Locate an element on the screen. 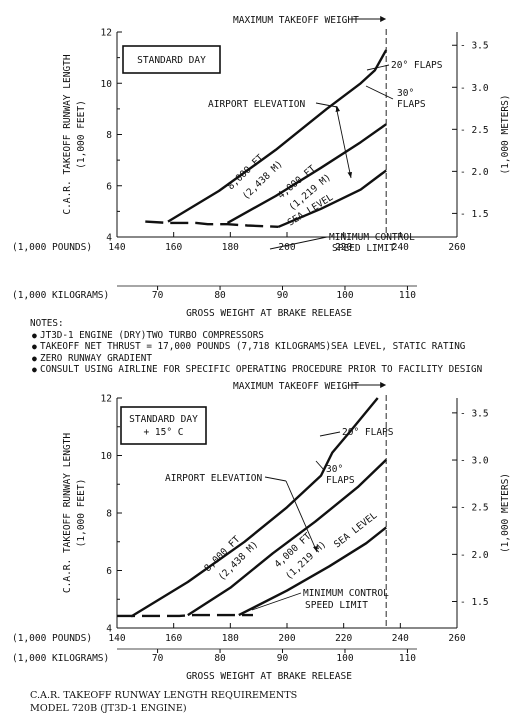 The height and width of the screenshot is (723, 530). note-text: JT3D-1 ENGINE (DRY)TWO TURBO COMPRESSORS is located at coordinates (152, 335).